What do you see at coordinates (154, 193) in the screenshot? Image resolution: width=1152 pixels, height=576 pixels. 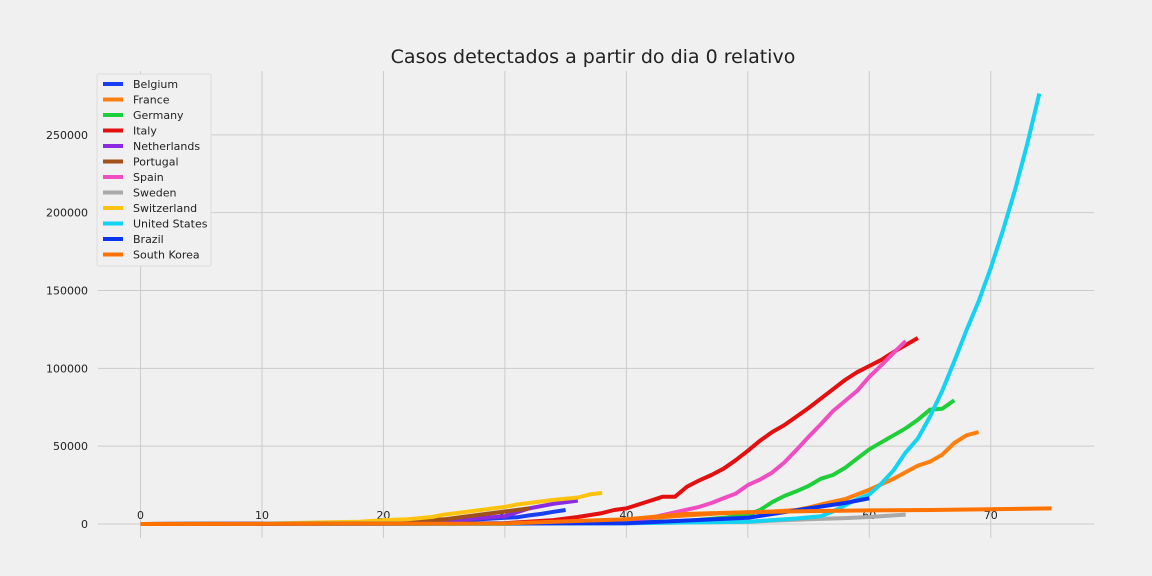 I see `legend-label-sweden: Sweden` at bounding box center [154, 193].